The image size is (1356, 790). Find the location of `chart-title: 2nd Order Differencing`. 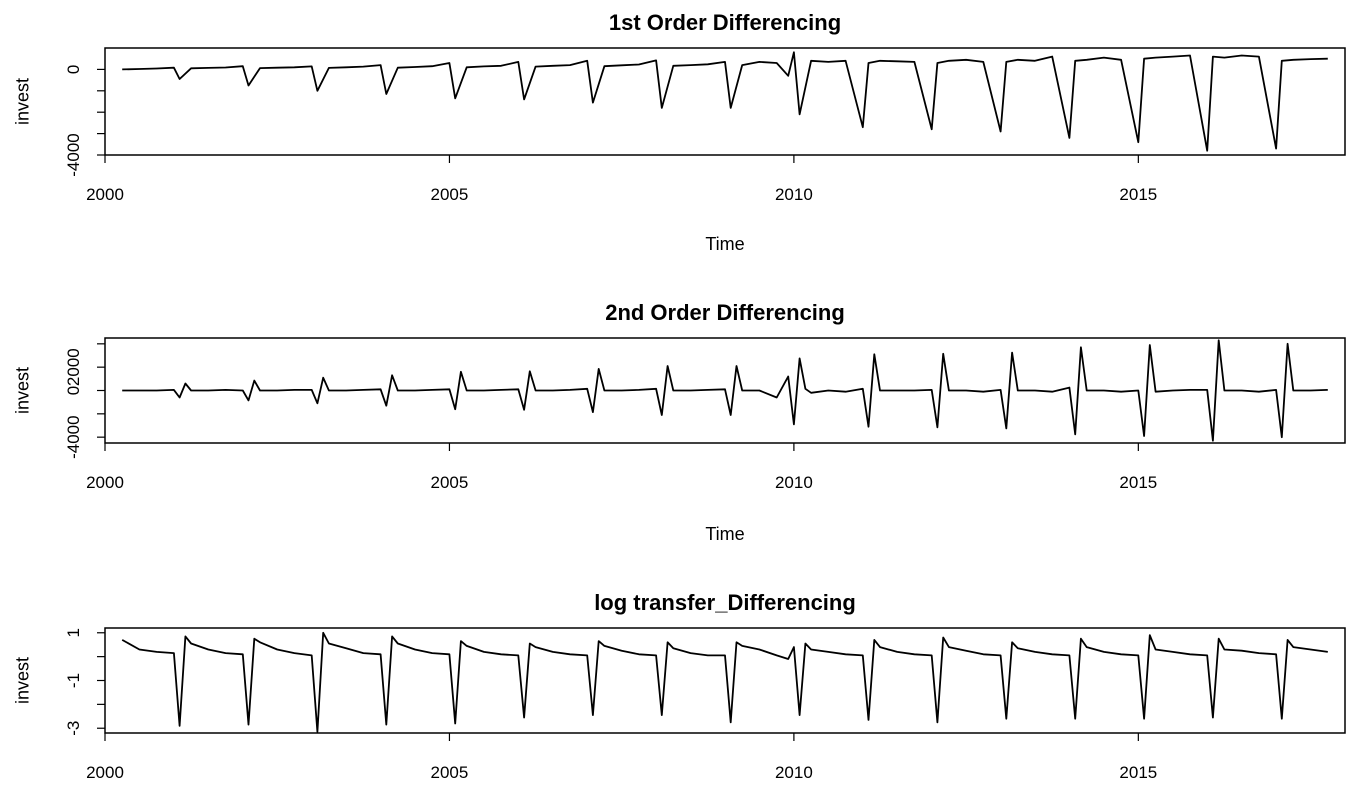

chart-title: 2nd Order Differencing is located at coordinates (725, 312).